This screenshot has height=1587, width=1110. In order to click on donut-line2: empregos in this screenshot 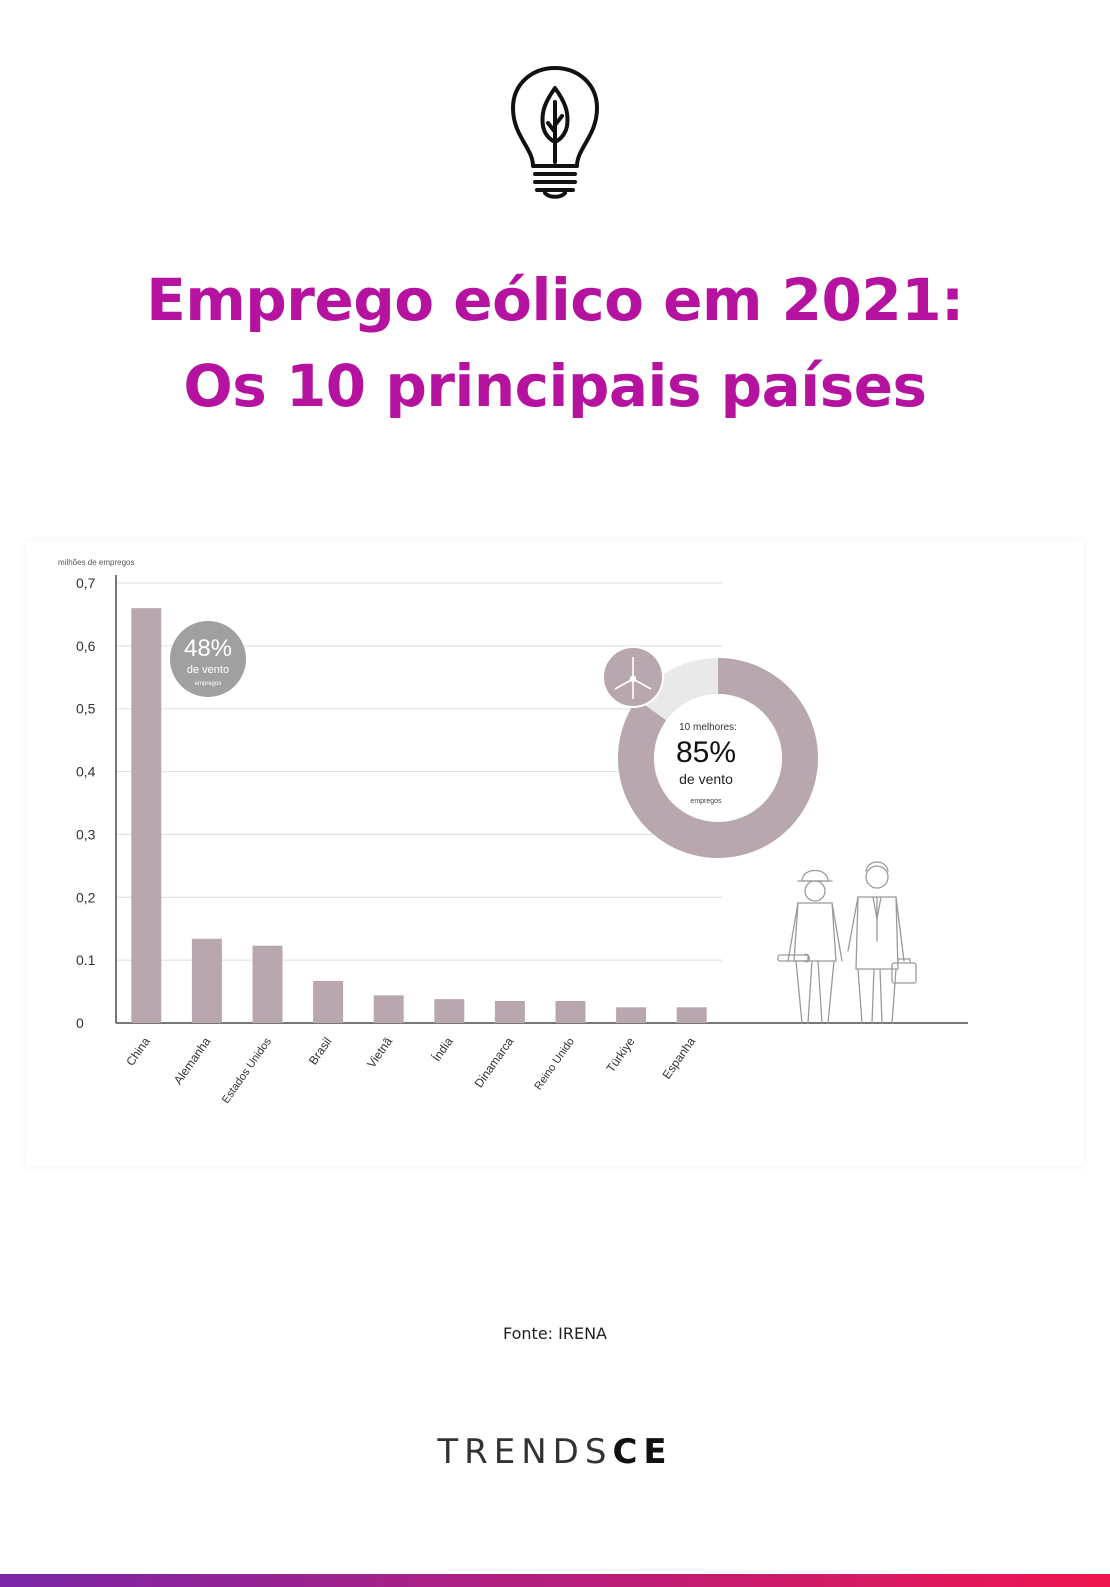, I will do `click(706, 801)`.